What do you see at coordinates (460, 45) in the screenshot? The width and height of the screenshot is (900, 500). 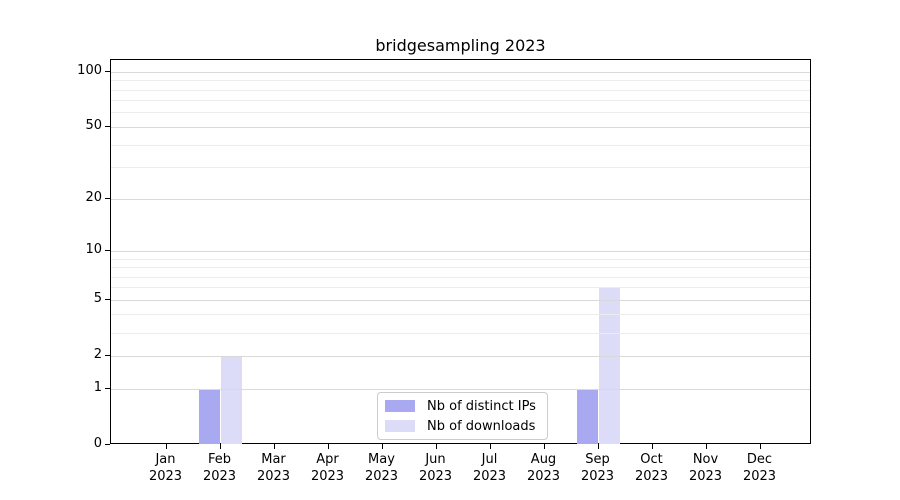 I see `chart-title: bridgesampling 2023` at bounding box center [460, 45].